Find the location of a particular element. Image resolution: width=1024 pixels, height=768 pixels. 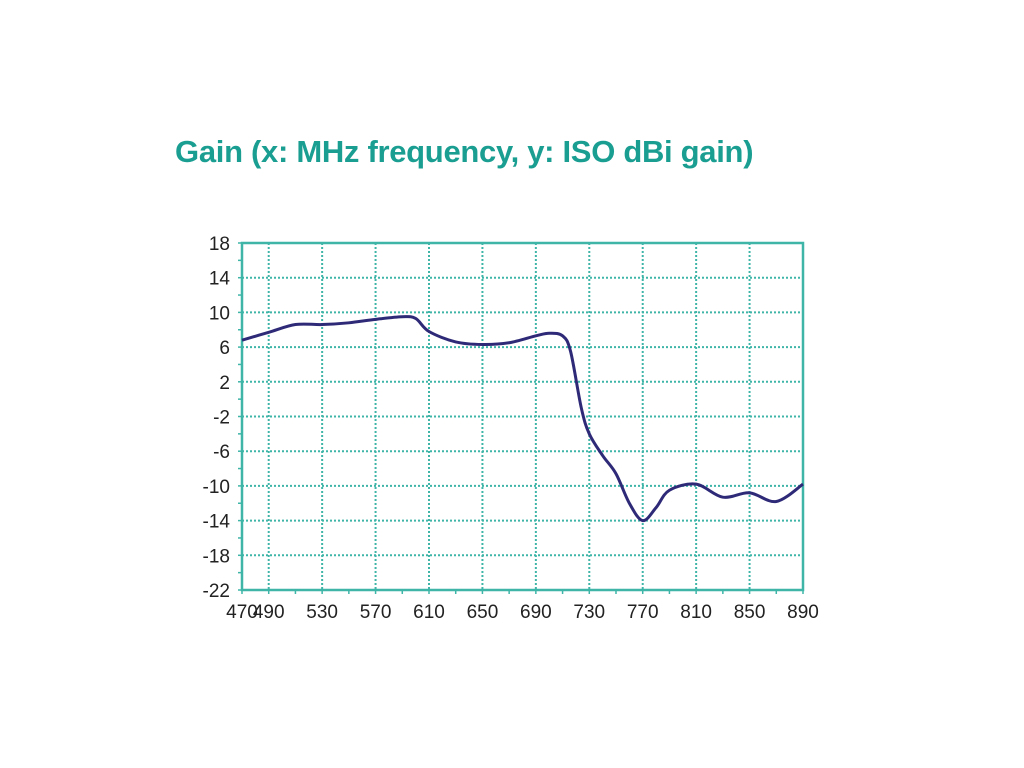

x-tick-label: 890 is located at coordinates (803, 612).